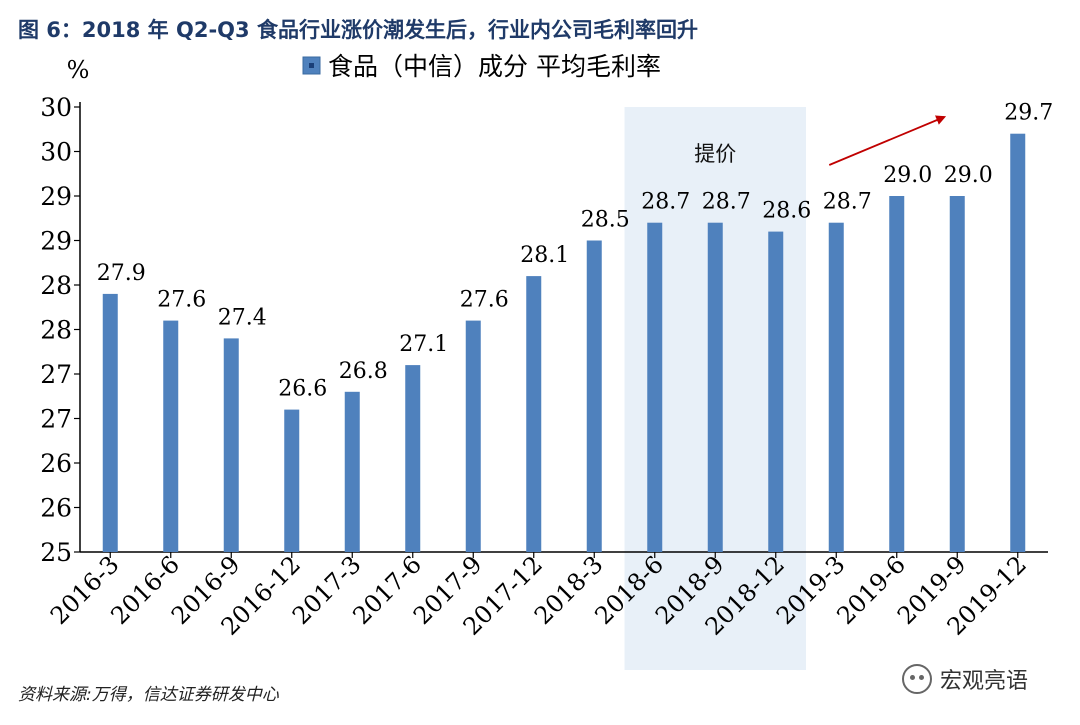  I want to click on data-label: 26.8, so click(363, 371).